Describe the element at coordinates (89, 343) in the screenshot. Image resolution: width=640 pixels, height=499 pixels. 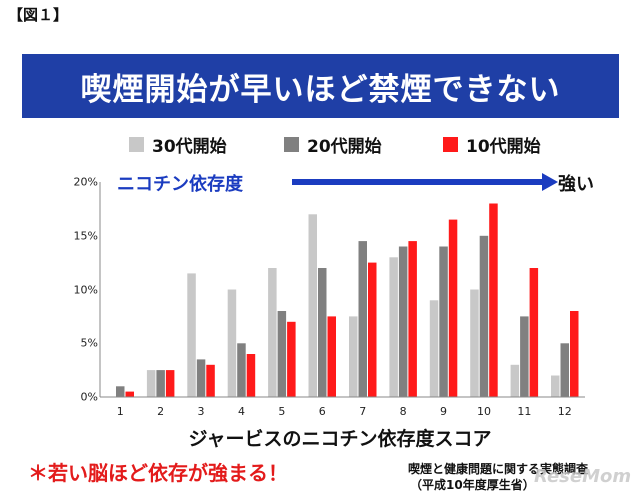
I see `y-tick-label: 5%` at that location.